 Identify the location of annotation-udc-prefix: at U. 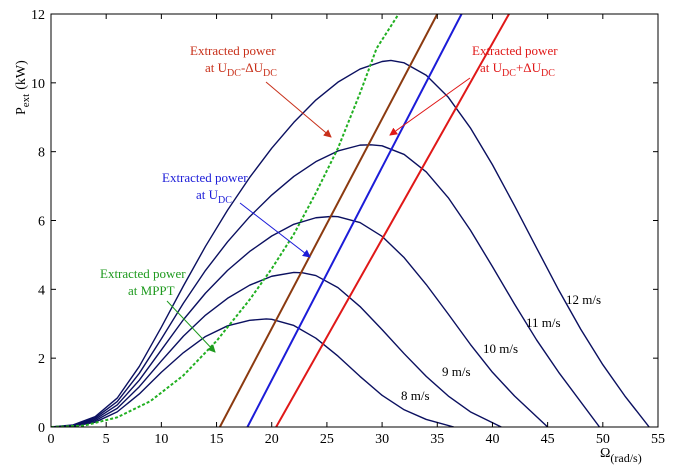
(207, 194).